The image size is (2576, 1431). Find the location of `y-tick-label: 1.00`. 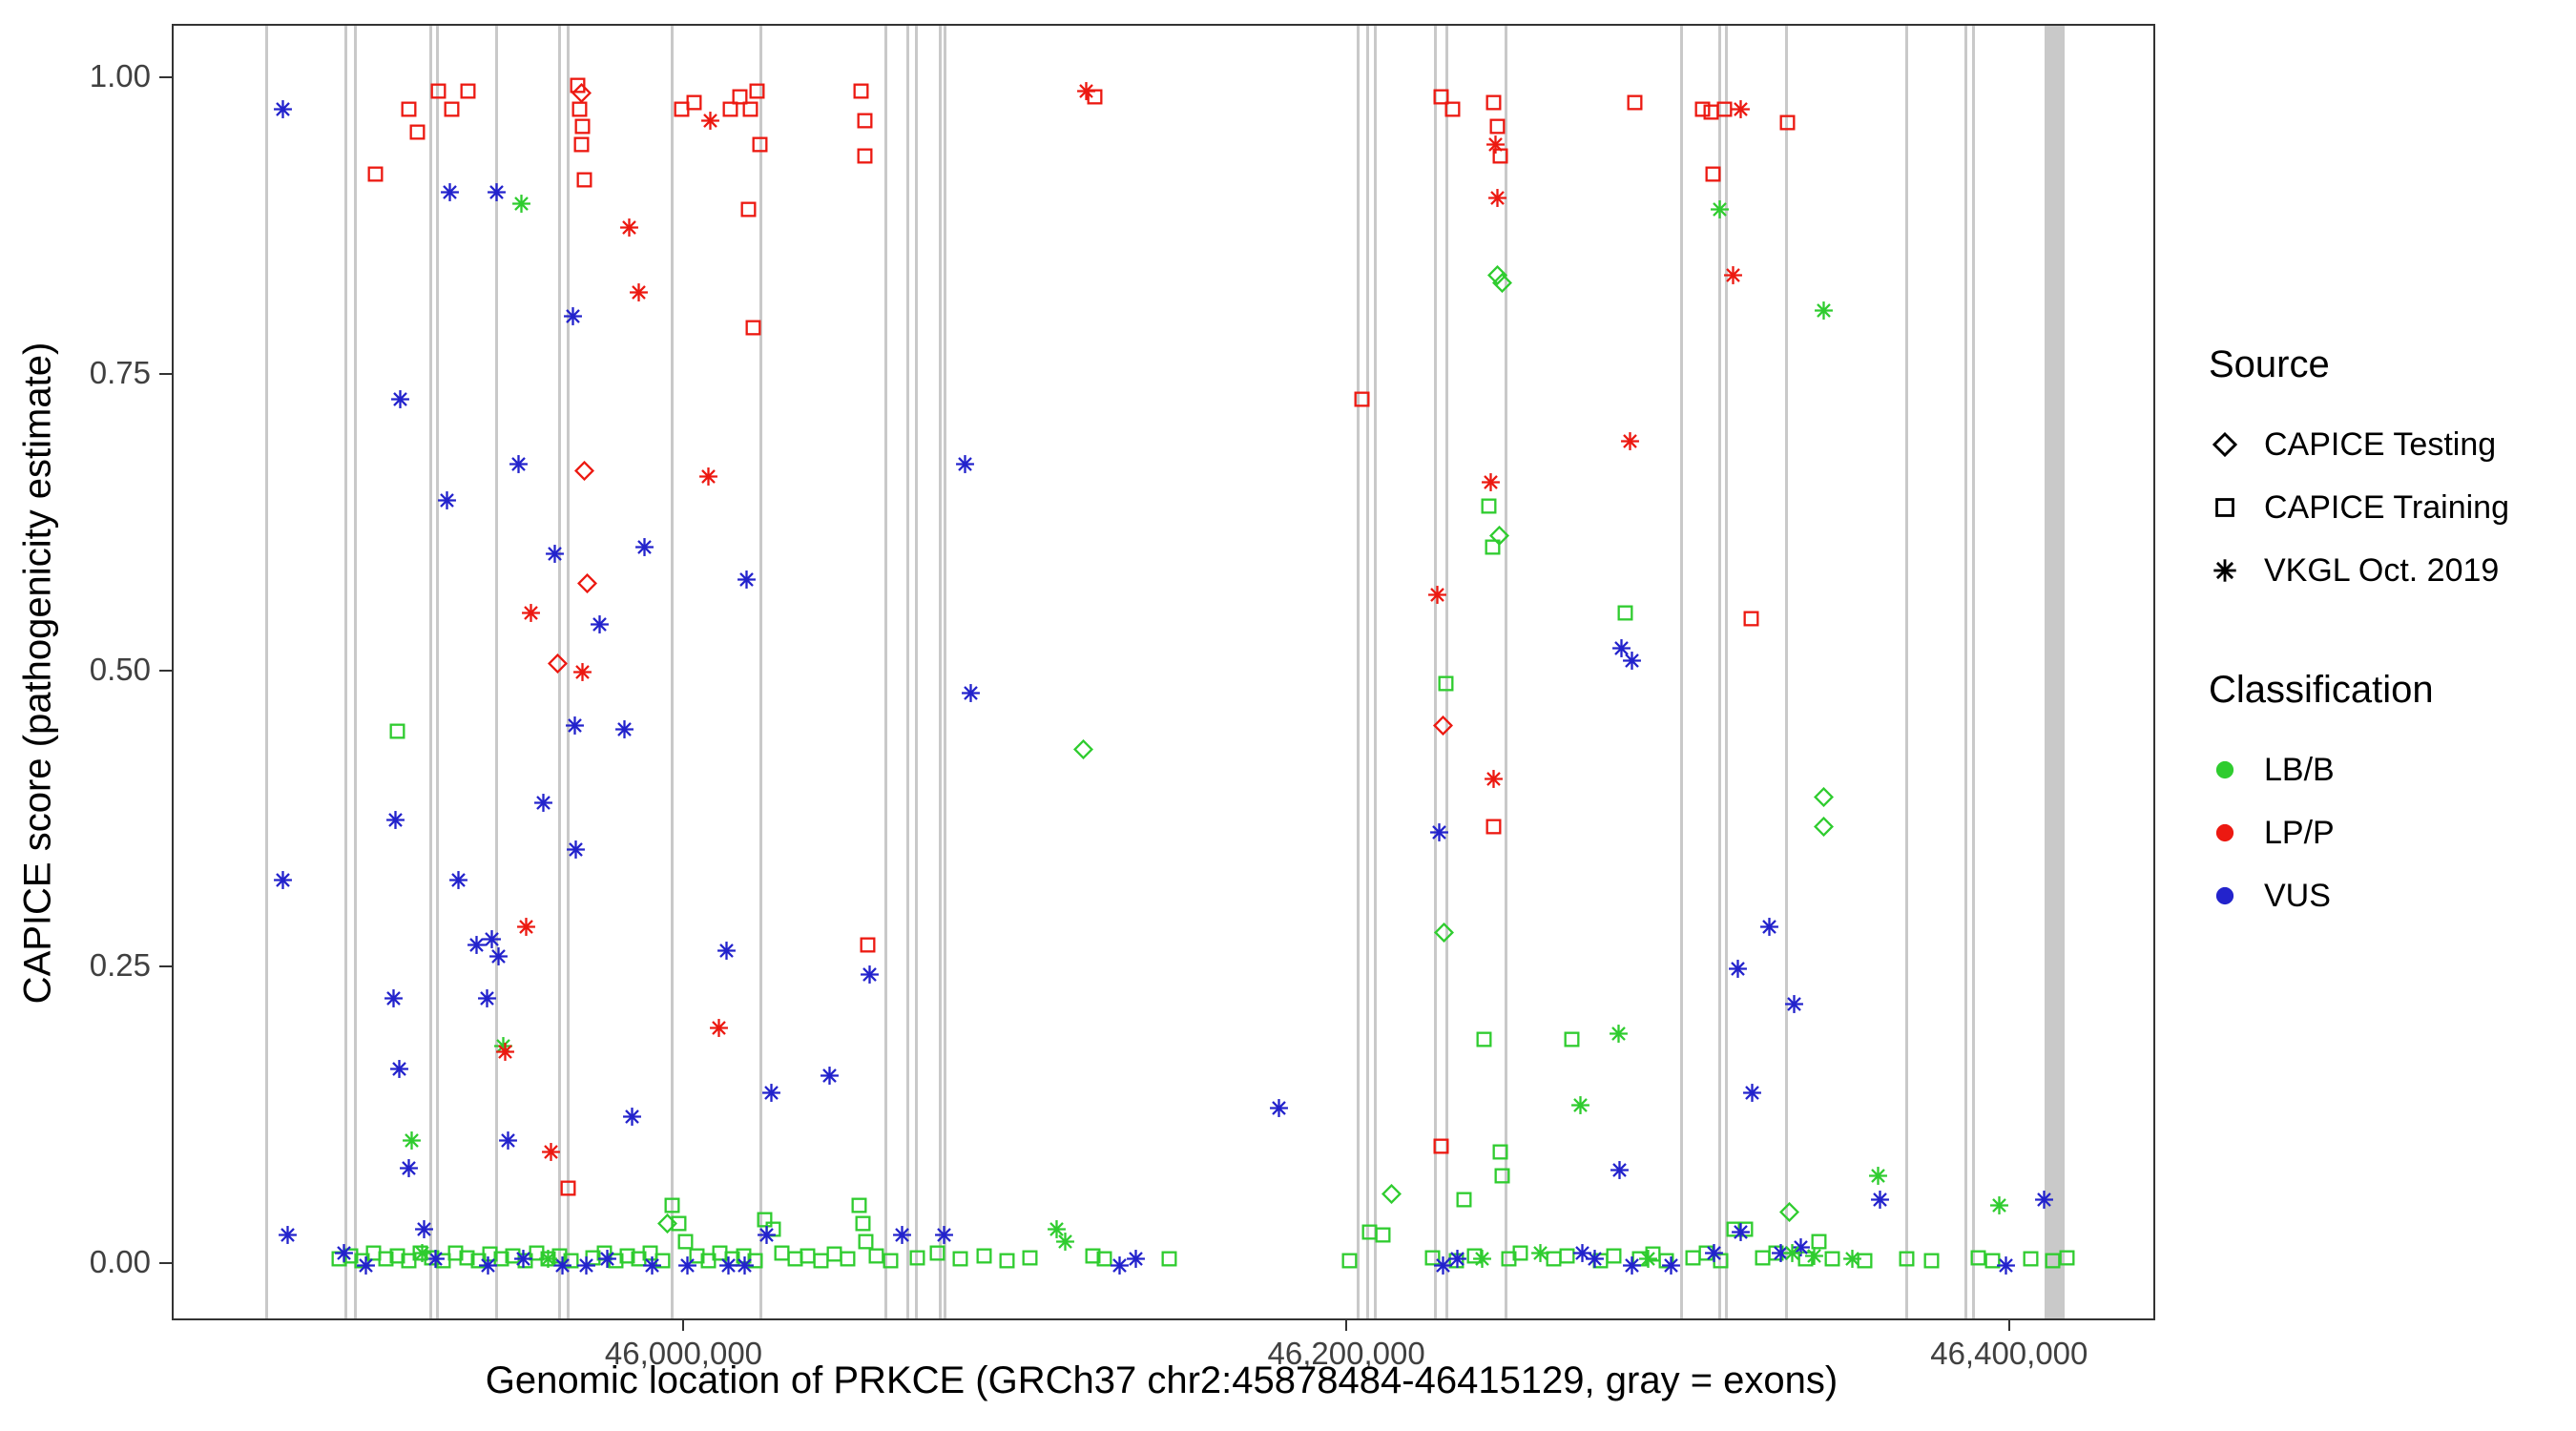

y-tick-label: 1.00 is located at coordinates (120, 75).